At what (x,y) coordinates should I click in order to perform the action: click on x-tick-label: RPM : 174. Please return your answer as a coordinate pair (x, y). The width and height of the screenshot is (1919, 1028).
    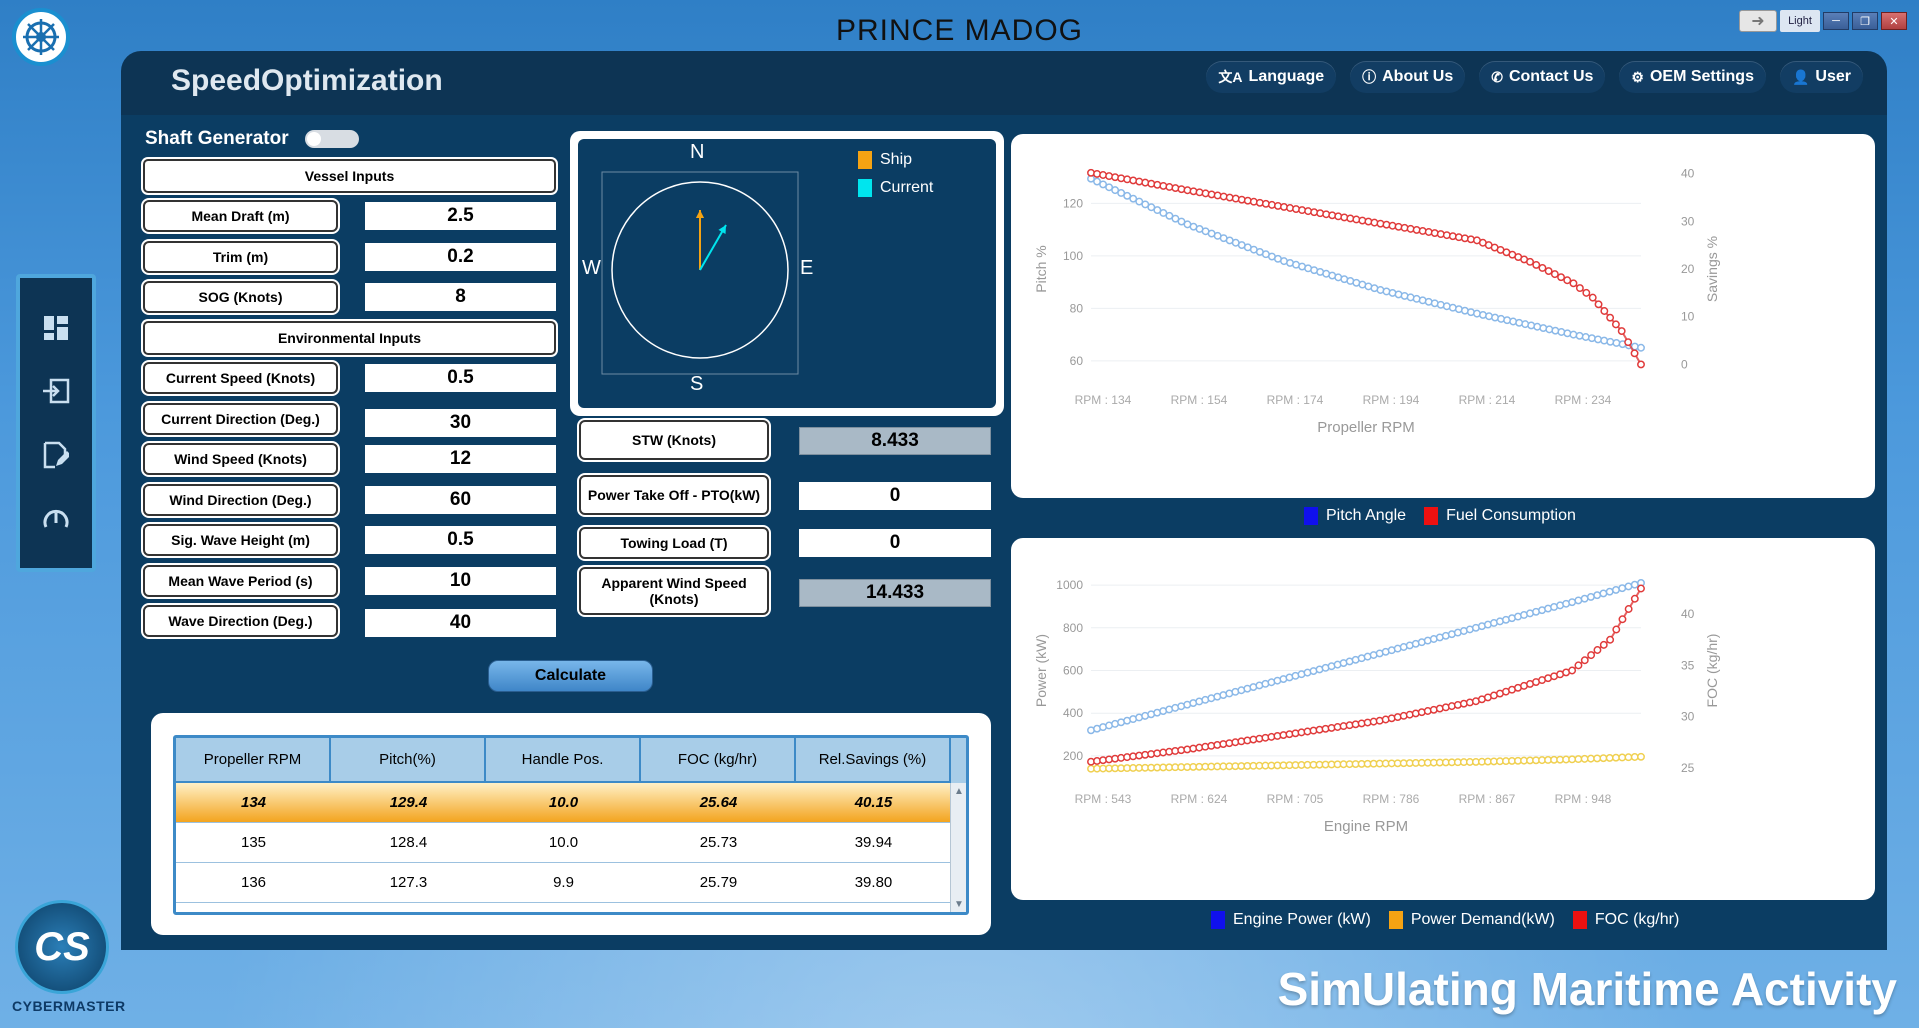
    Looking at the image, I should click on (1295, 400).